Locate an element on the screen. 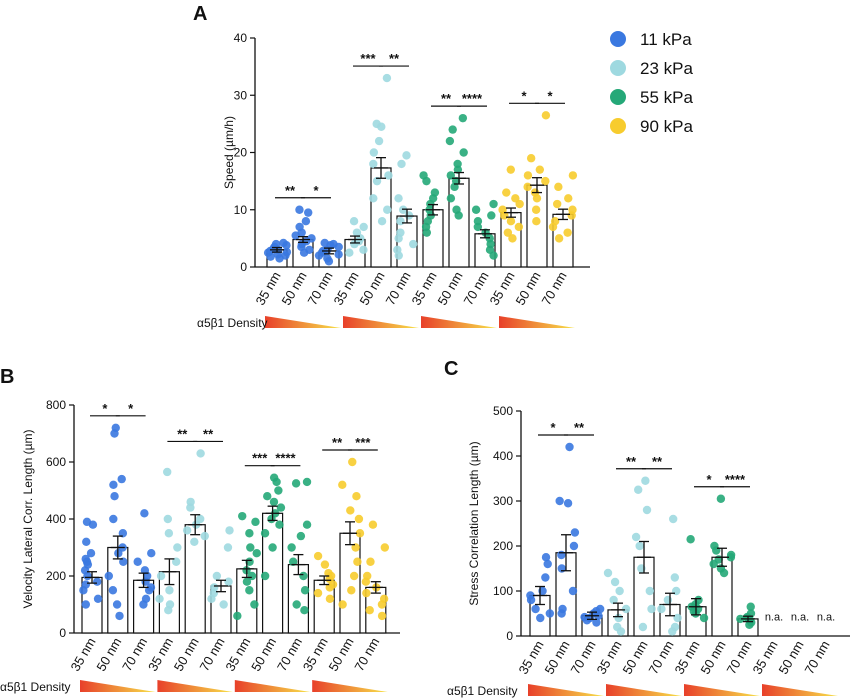 This screenshot has height=698, width=850. legend-label: 90 kPa is located at coordinates (666, 126).